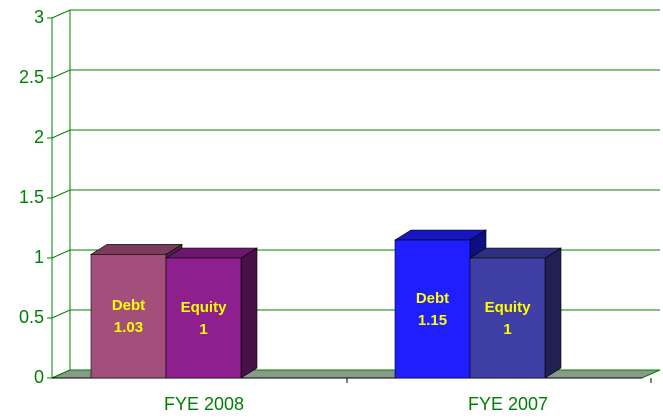 This screenshot has height=420, width=663. I want to click on data-label: 1.03, so click(128, 327).